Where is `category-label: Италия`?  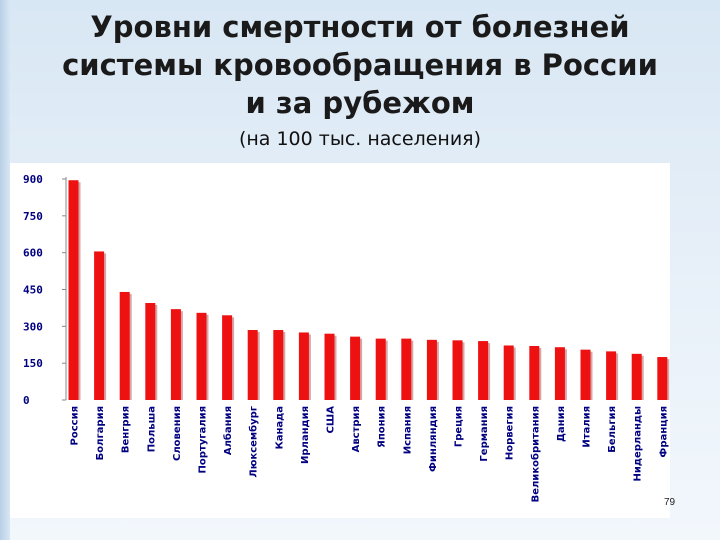
category-label: Италия is located at coordinates (587, 427).